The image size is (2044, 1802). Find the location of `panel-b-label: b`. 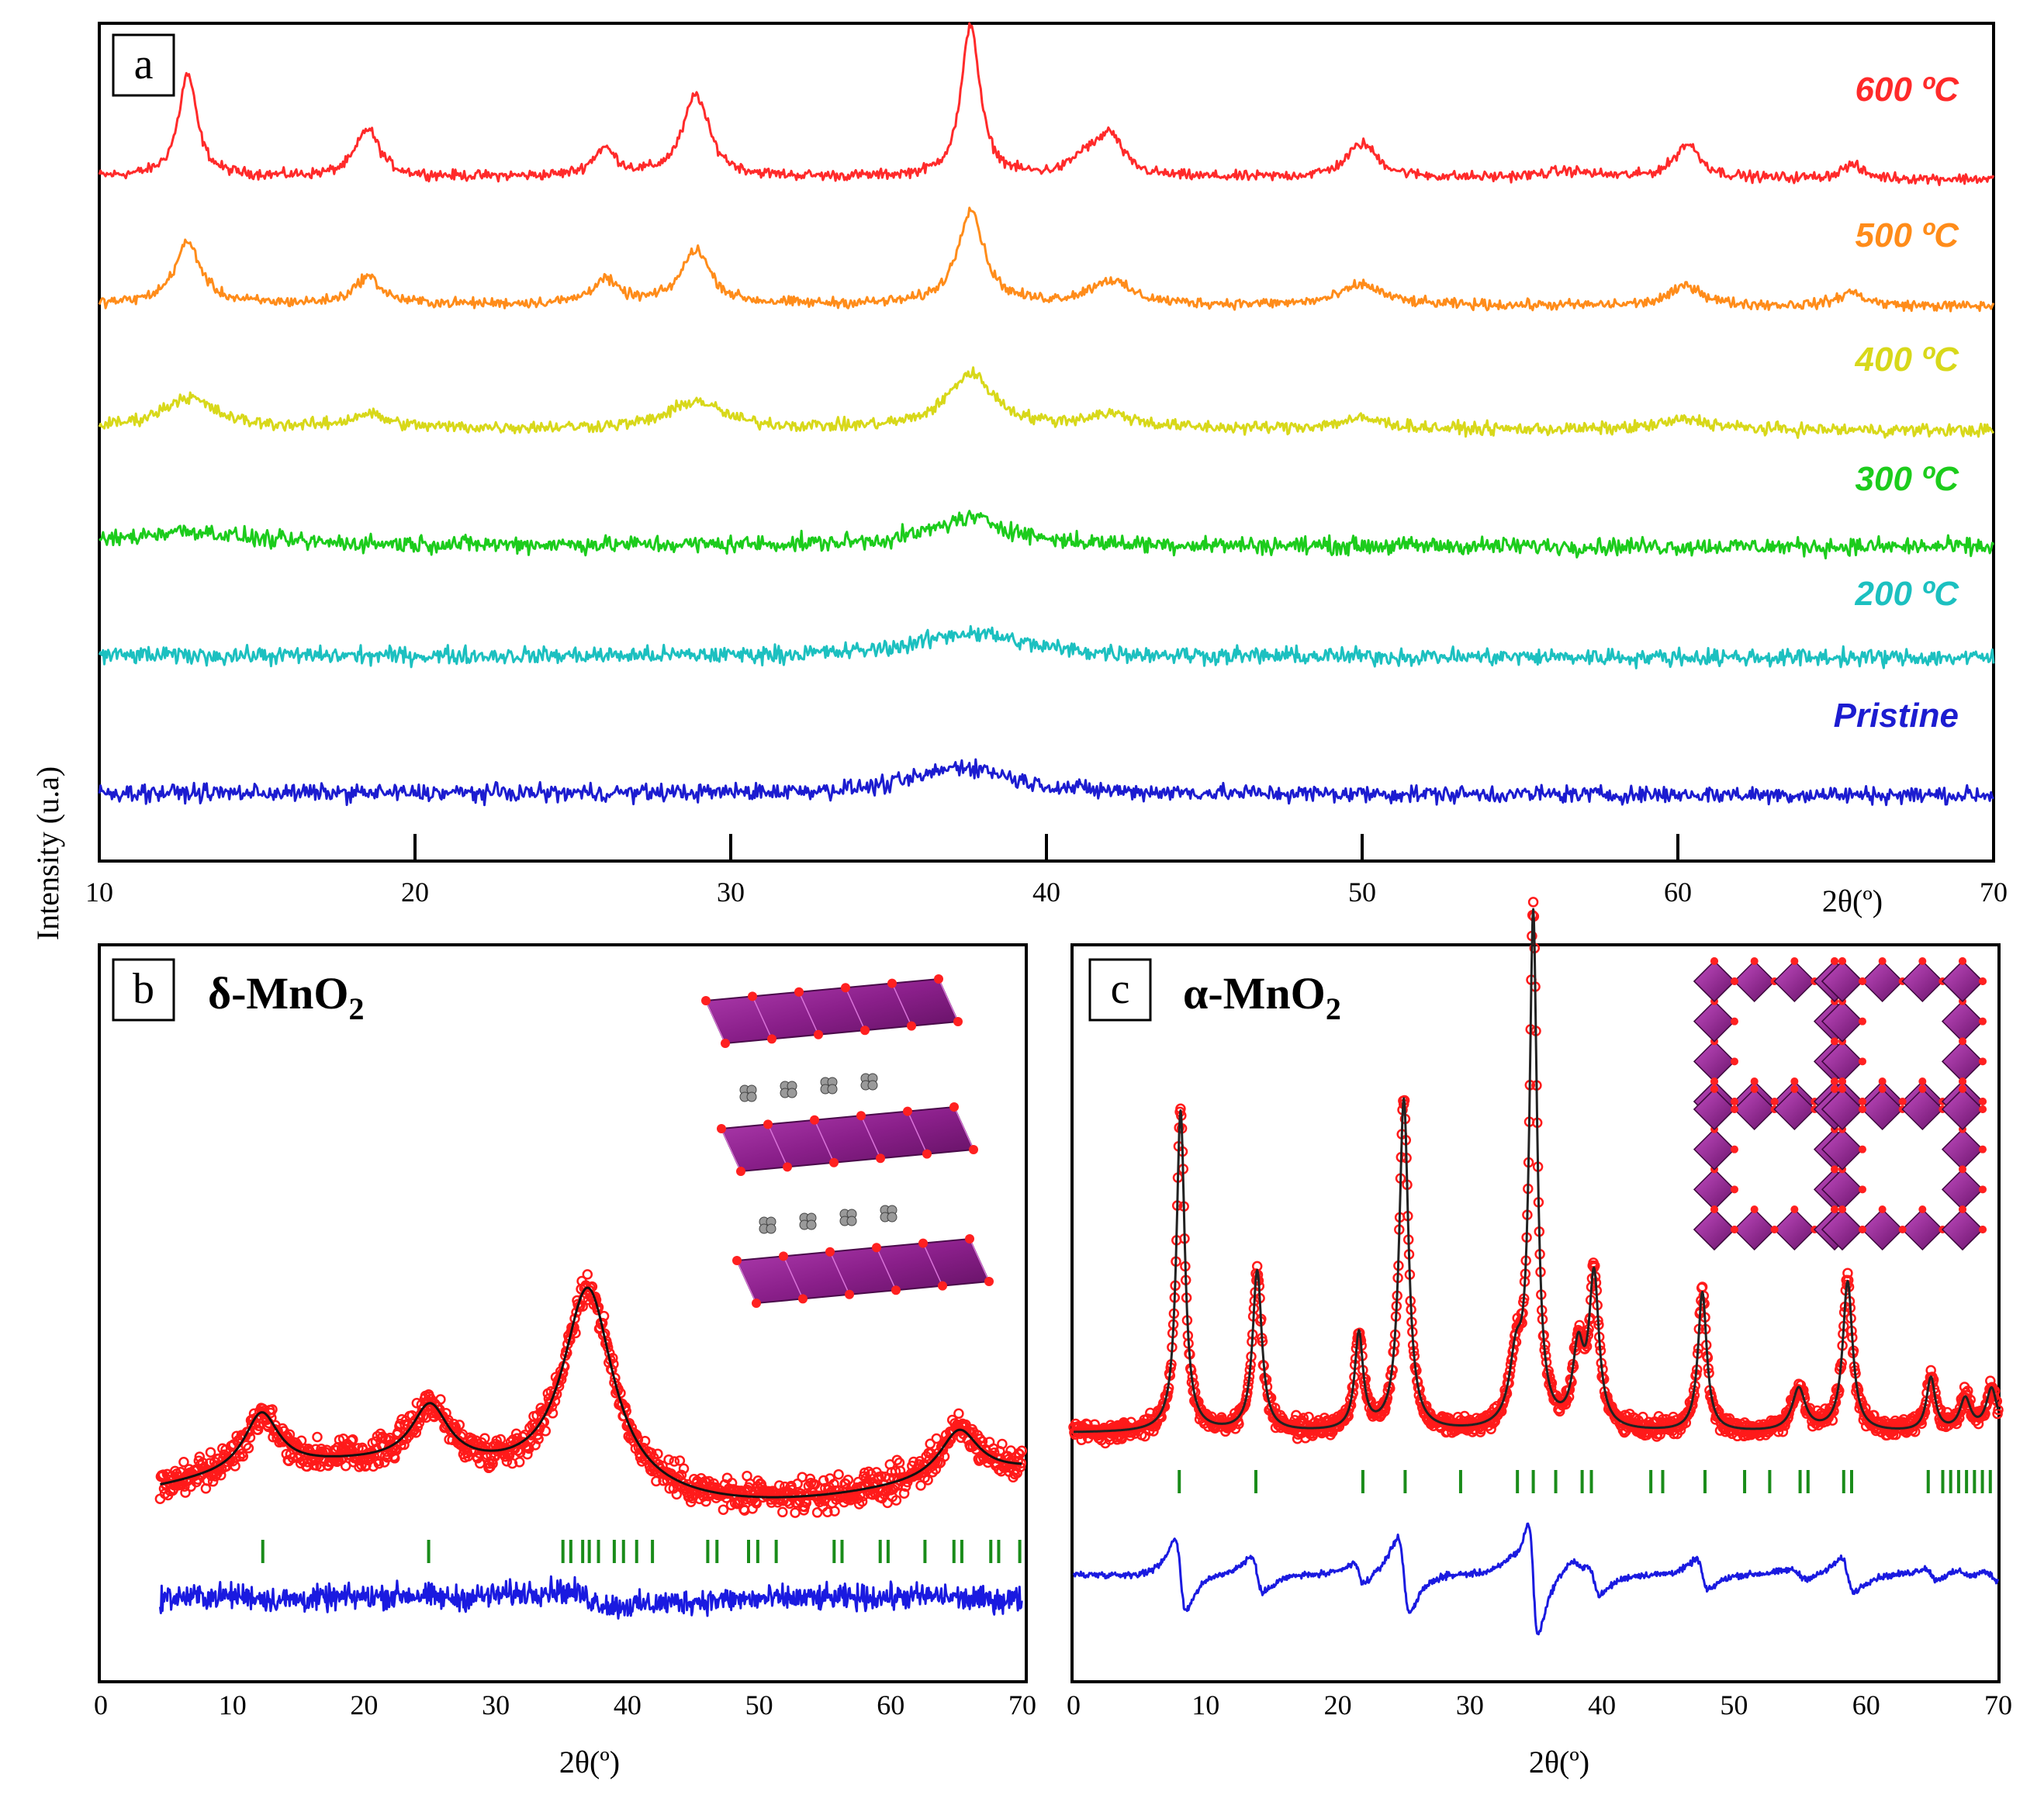

panel-b-label: b is located at coordinates (144, 989).